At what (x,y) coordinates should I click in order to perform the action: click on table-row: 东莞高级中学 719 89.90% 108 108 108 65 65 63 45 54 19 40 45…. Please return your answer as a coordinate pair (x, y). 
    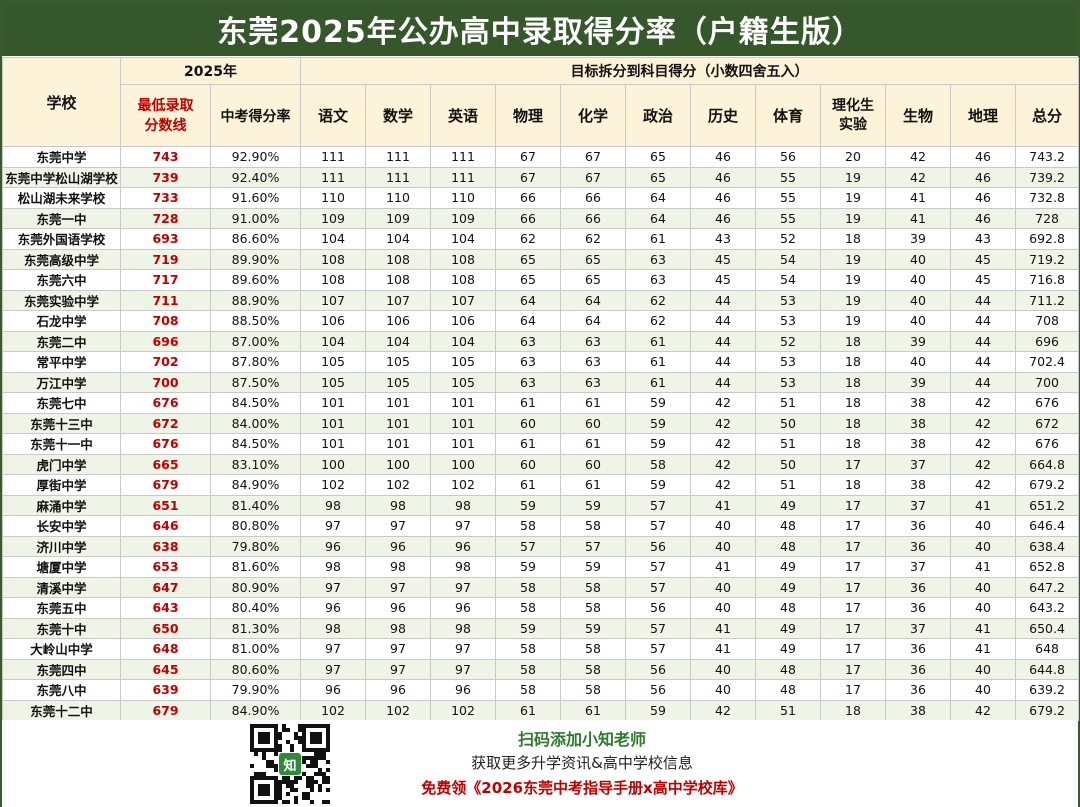
    Looking at the image, I should click on (541, 259).